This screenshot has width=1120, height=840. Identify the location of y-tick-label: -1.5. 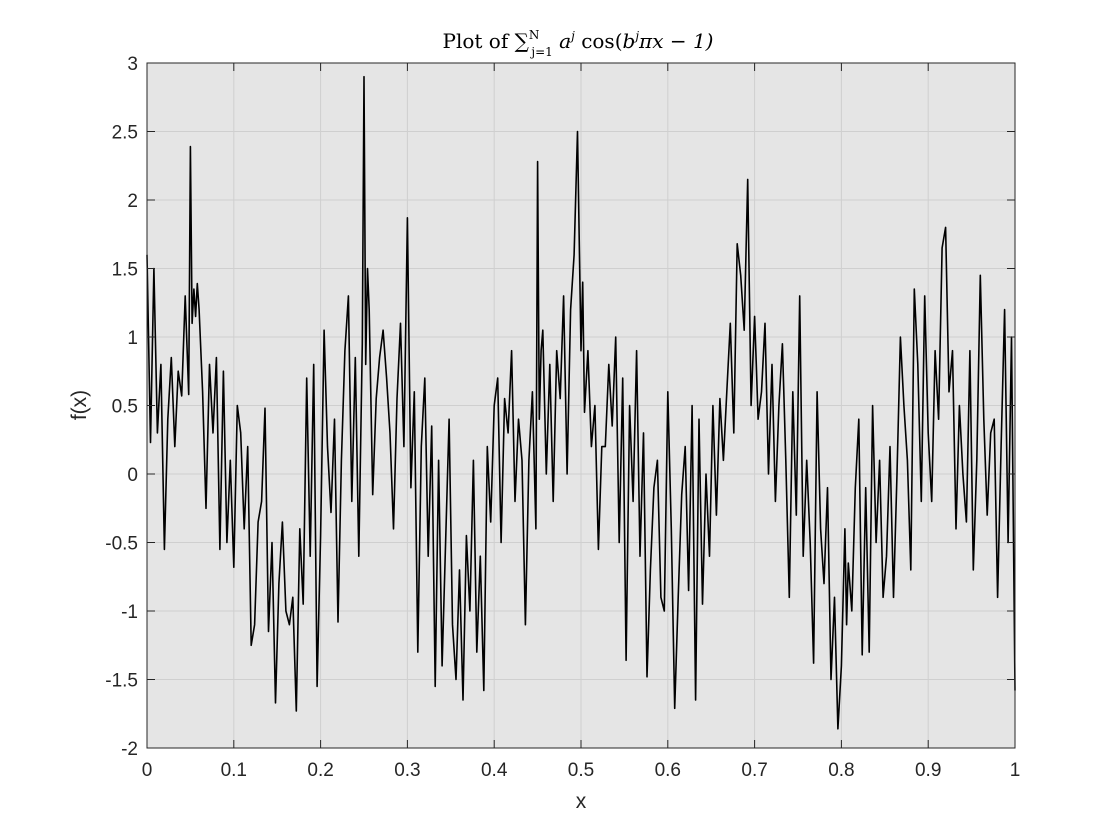
(121, 681).